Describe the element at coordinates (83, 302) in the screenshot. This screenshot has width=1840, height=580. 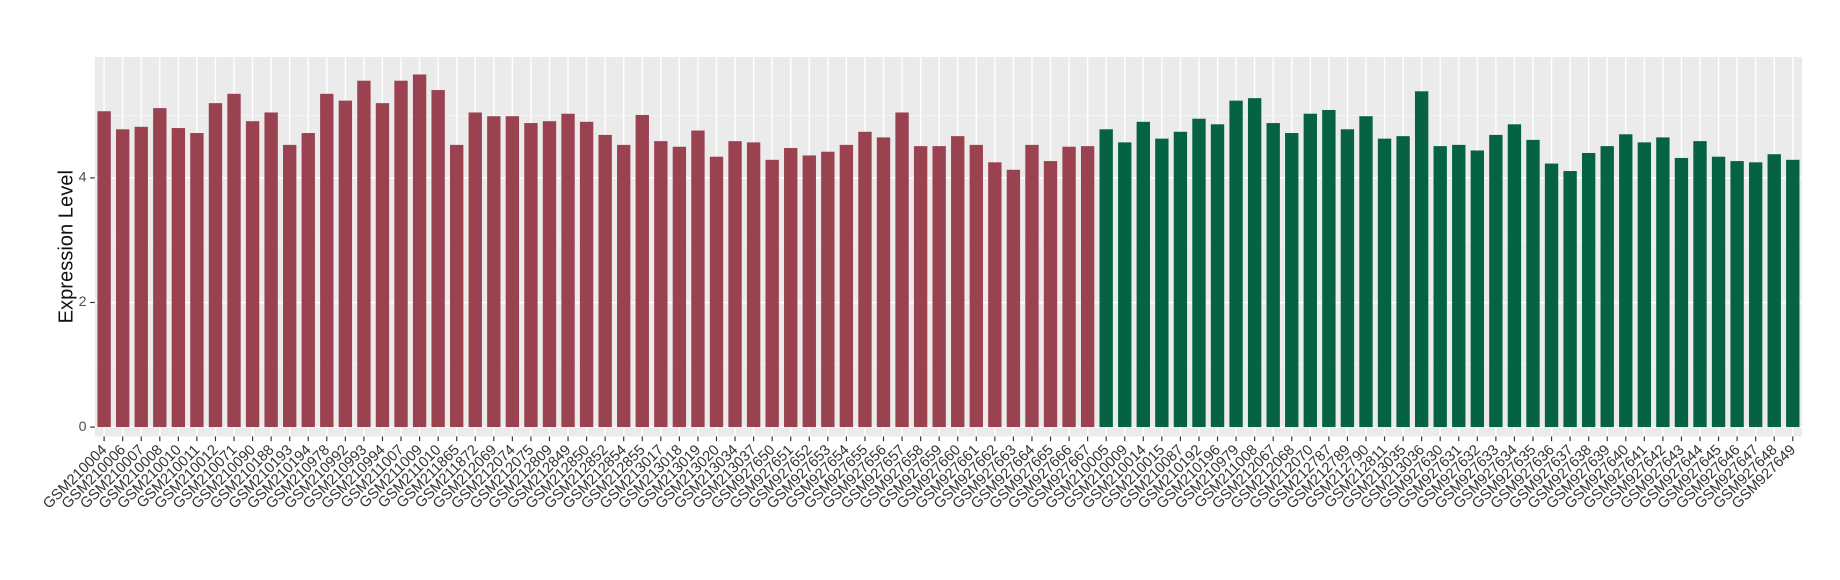
I see `y-tick-label: 2` at that location.